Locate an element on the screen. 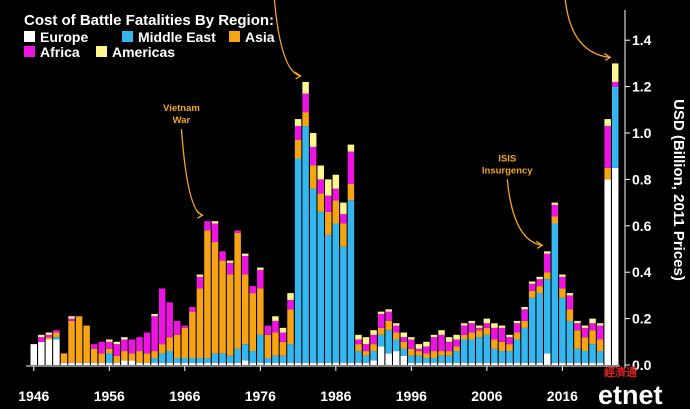  bar-europe-1987 is located at coordinates (343, 363).